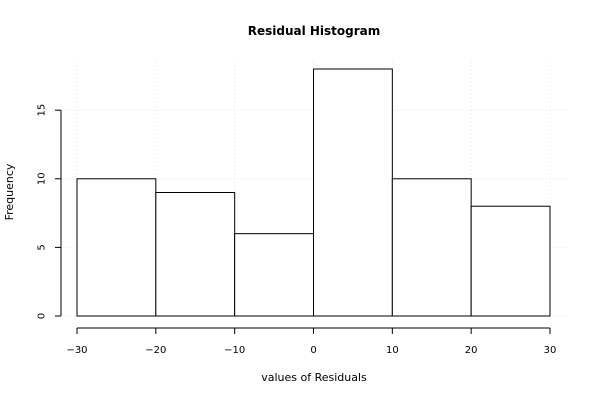  Describe the element at coordinates (42, 316) in the screenshot. I see `y-tick-label-0: 0` at that location.